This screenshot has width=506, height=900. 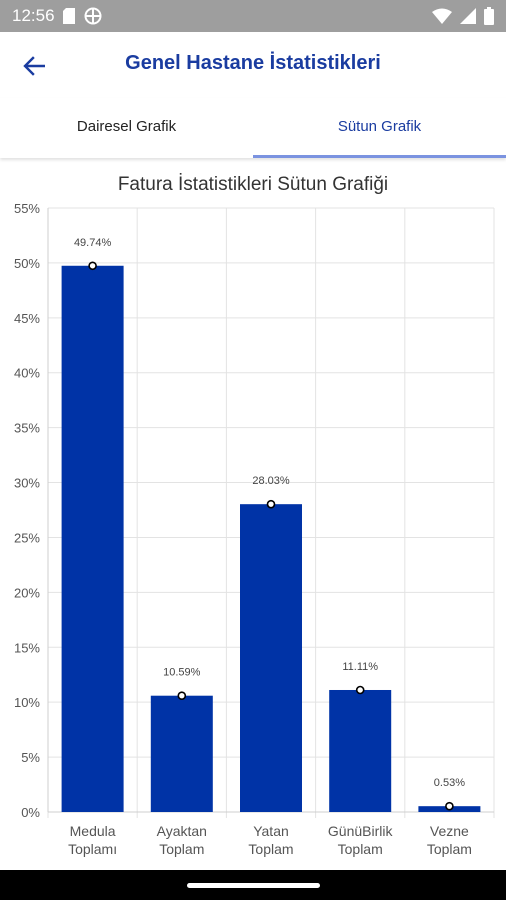 I want to click on vpn-globe-icon, so click(x=93, y=16).